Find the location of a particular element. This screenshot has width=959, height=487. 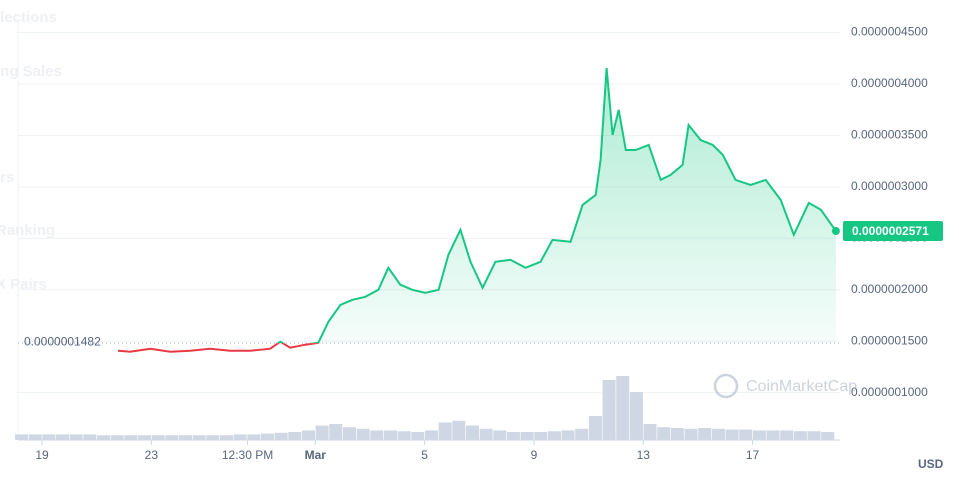

watermark-text: CoinMarketCap is located at coordinates (801, 386).